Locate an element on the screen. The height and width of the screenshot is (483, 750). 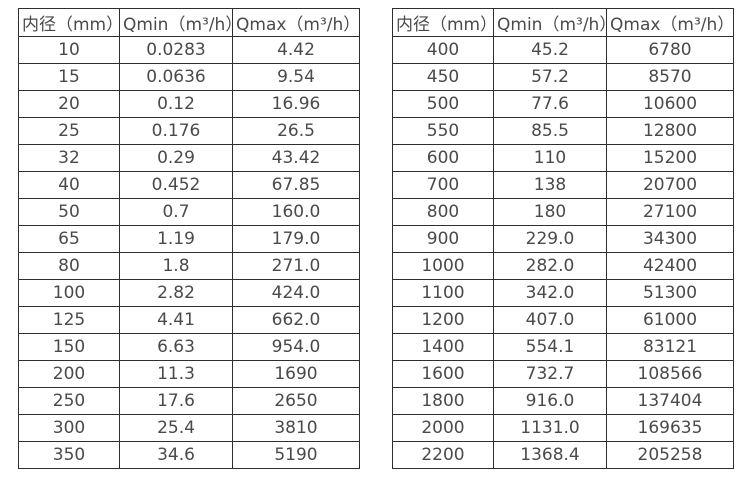
table-row: 600 110 15200 is located at coordinates (563, 158).